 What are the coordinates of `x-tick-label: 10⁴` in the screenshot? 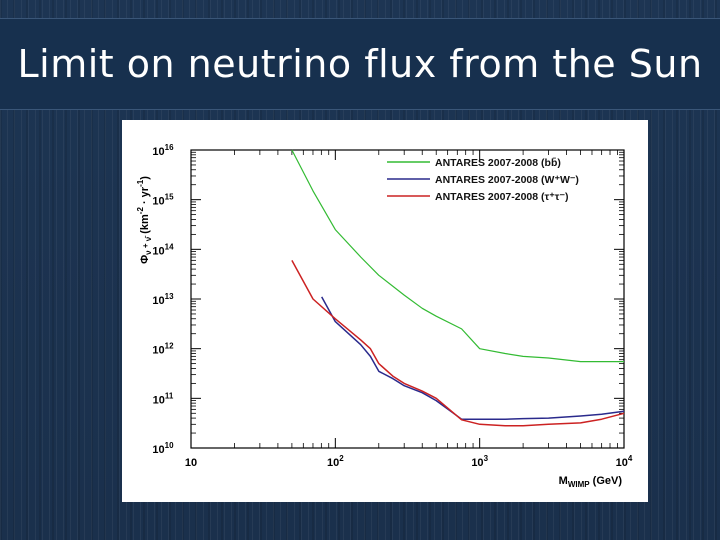 It's located at (624, 461).